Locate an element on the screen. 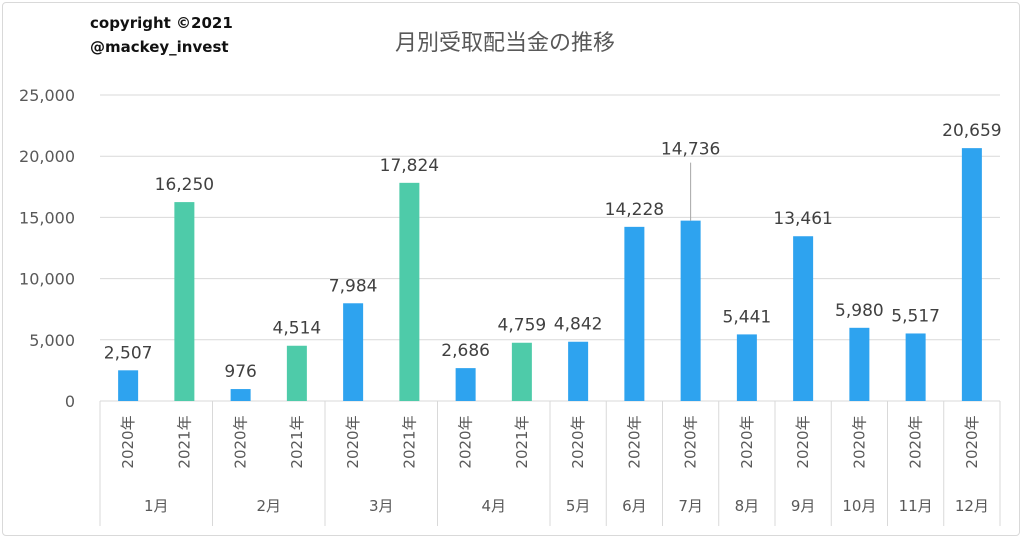 This screenshot has width=1024, height=540. bar-12月-2020年 is located at coordinates (971, 274).